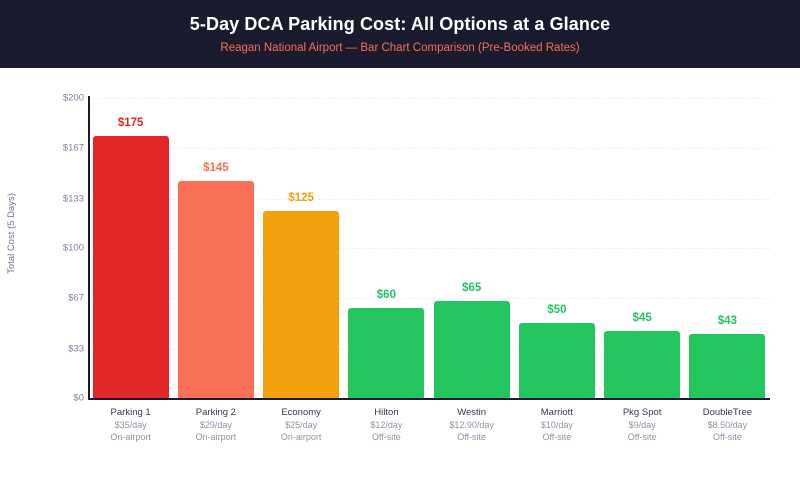 This screenshot has height=500, width=800. Describe the element at coordinates (386, 295) in the screenshot. I see `bar-value-label: $60` at that location.